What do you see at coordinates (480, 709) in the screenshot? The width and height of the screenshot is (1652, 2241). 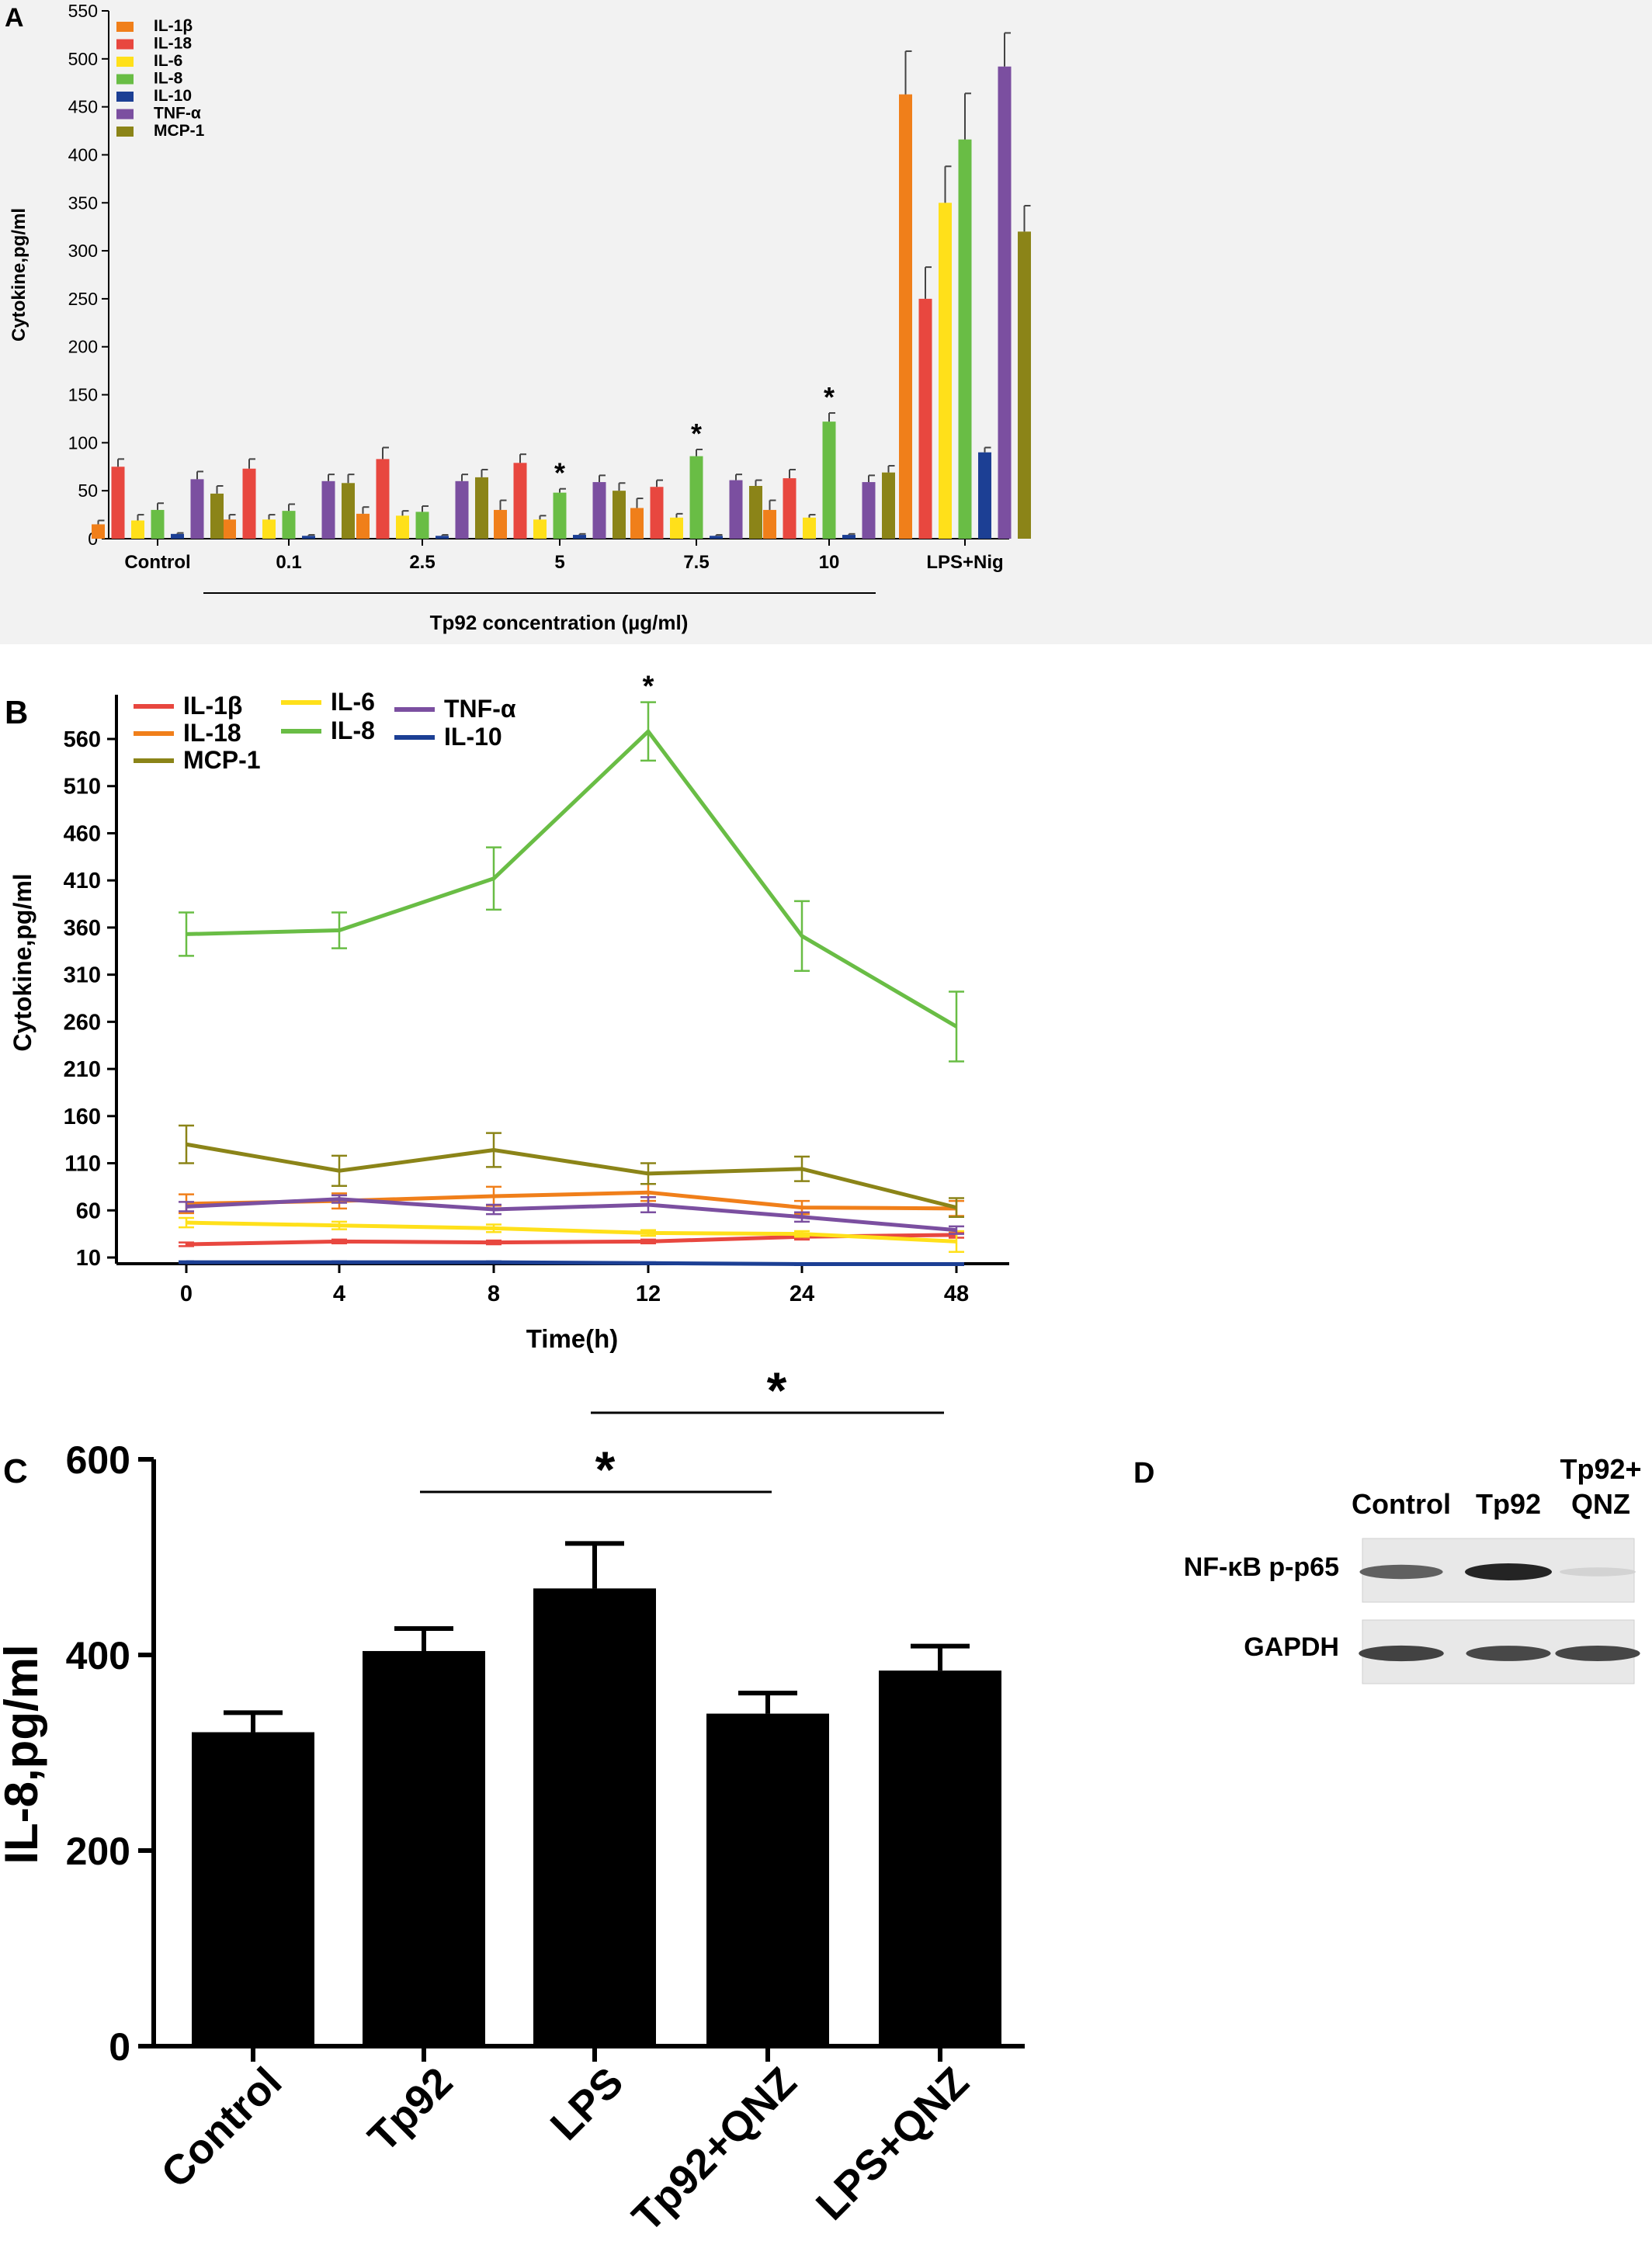 I see `legend-label-tnf: TNF-α` at bounding box center [480, 709].